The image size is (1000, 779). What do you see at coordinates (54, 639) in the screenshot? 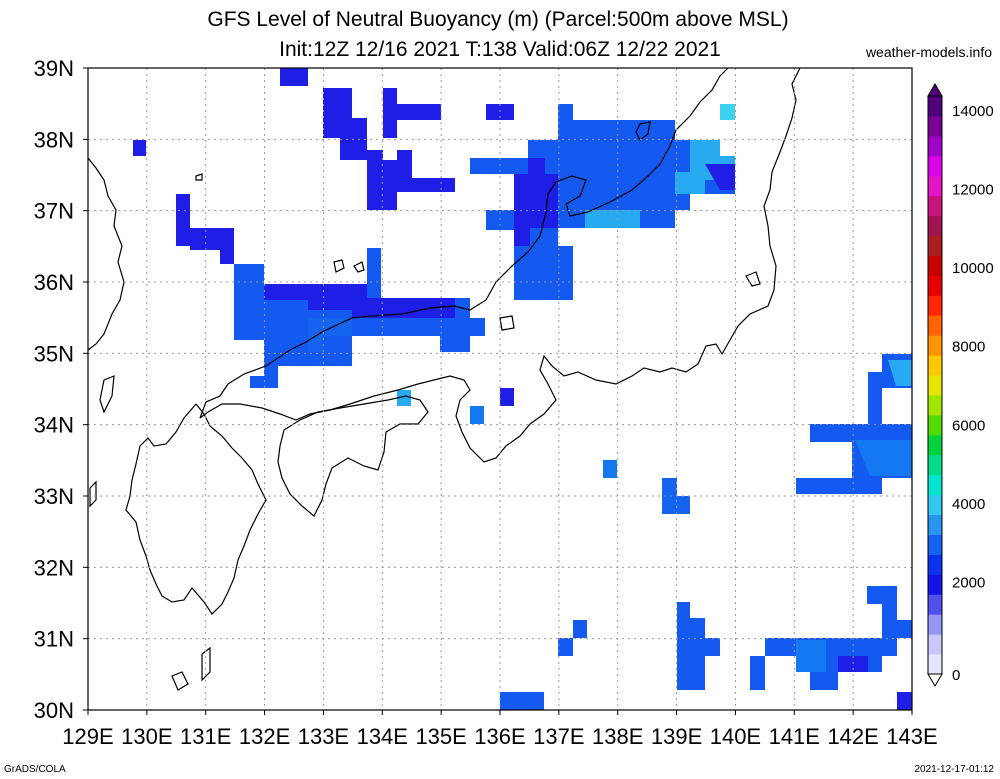
I see `lat-label: 31N` at bounding box center [54, 639].